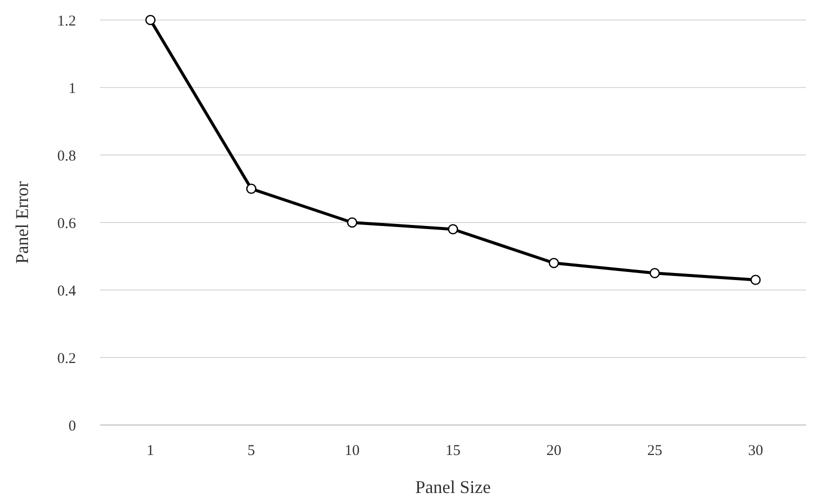 The image size is (814, 503). I want to click on x-tick-label: 5, so click(252, 451).